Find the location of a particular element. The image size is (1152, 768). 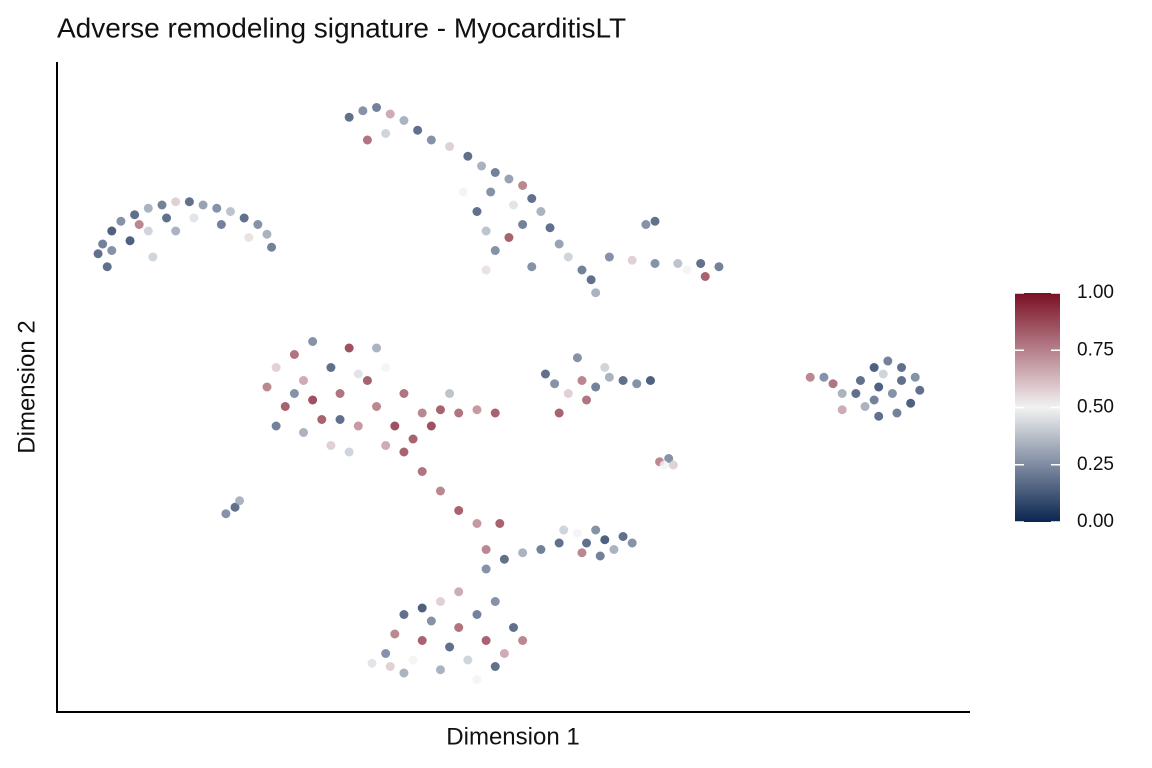

x-axis-label: Dimension 1 is located at coordinates (512, 736).